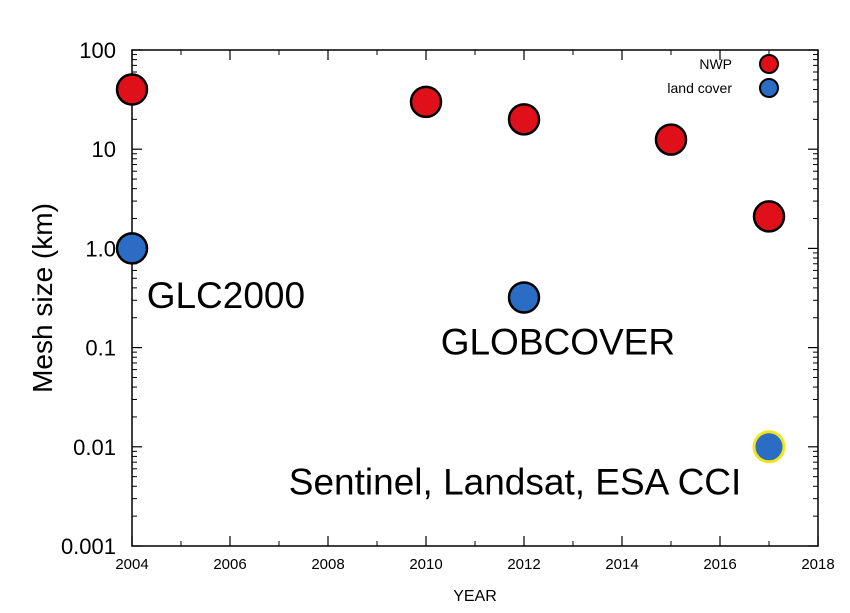  I want to click on y-tick-label: 0.1, so click(100, 348).